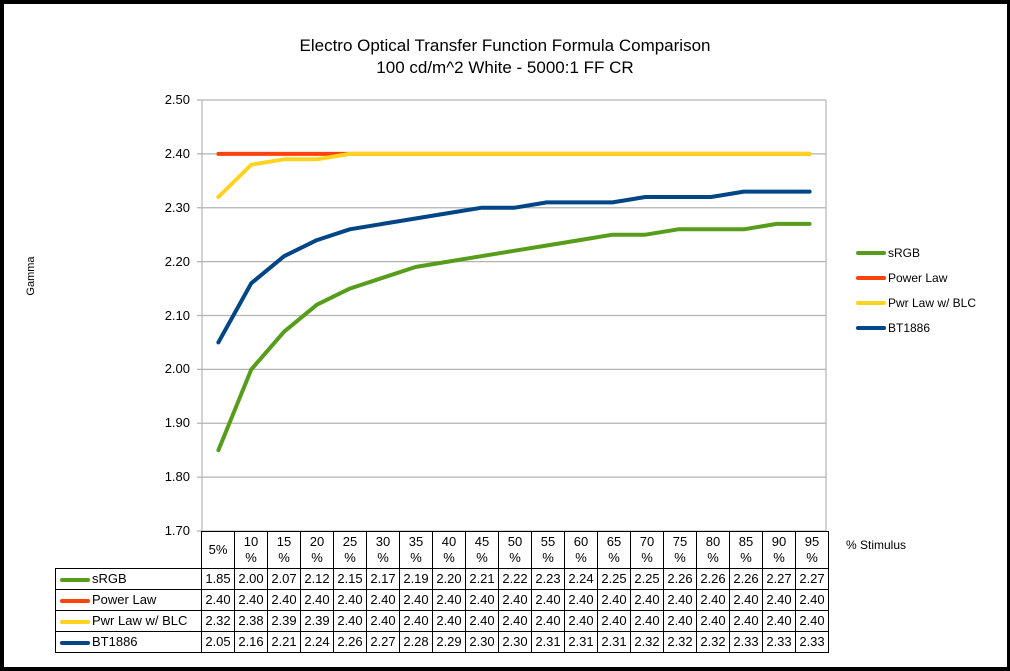 This screenshot has width=1010, height=671. What do you see at coordinates (317, 579) in the screenshot?
I see `table-cell: 2.12` at bounding box center [317, 579].